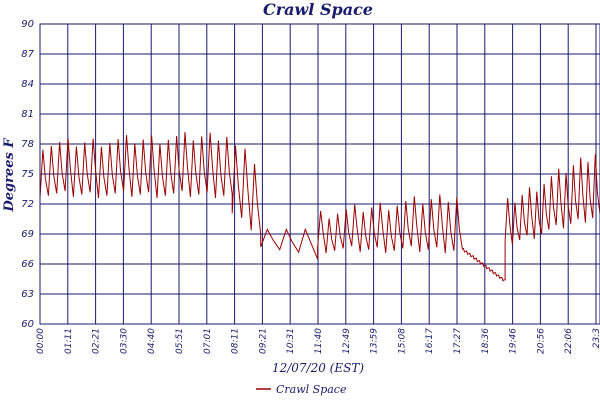 The height and width of the screenshot is (400, 600). Describe the element at coordinates (124, 341) in the screenshot. I see `x-tick-label: 03:30` at that location.